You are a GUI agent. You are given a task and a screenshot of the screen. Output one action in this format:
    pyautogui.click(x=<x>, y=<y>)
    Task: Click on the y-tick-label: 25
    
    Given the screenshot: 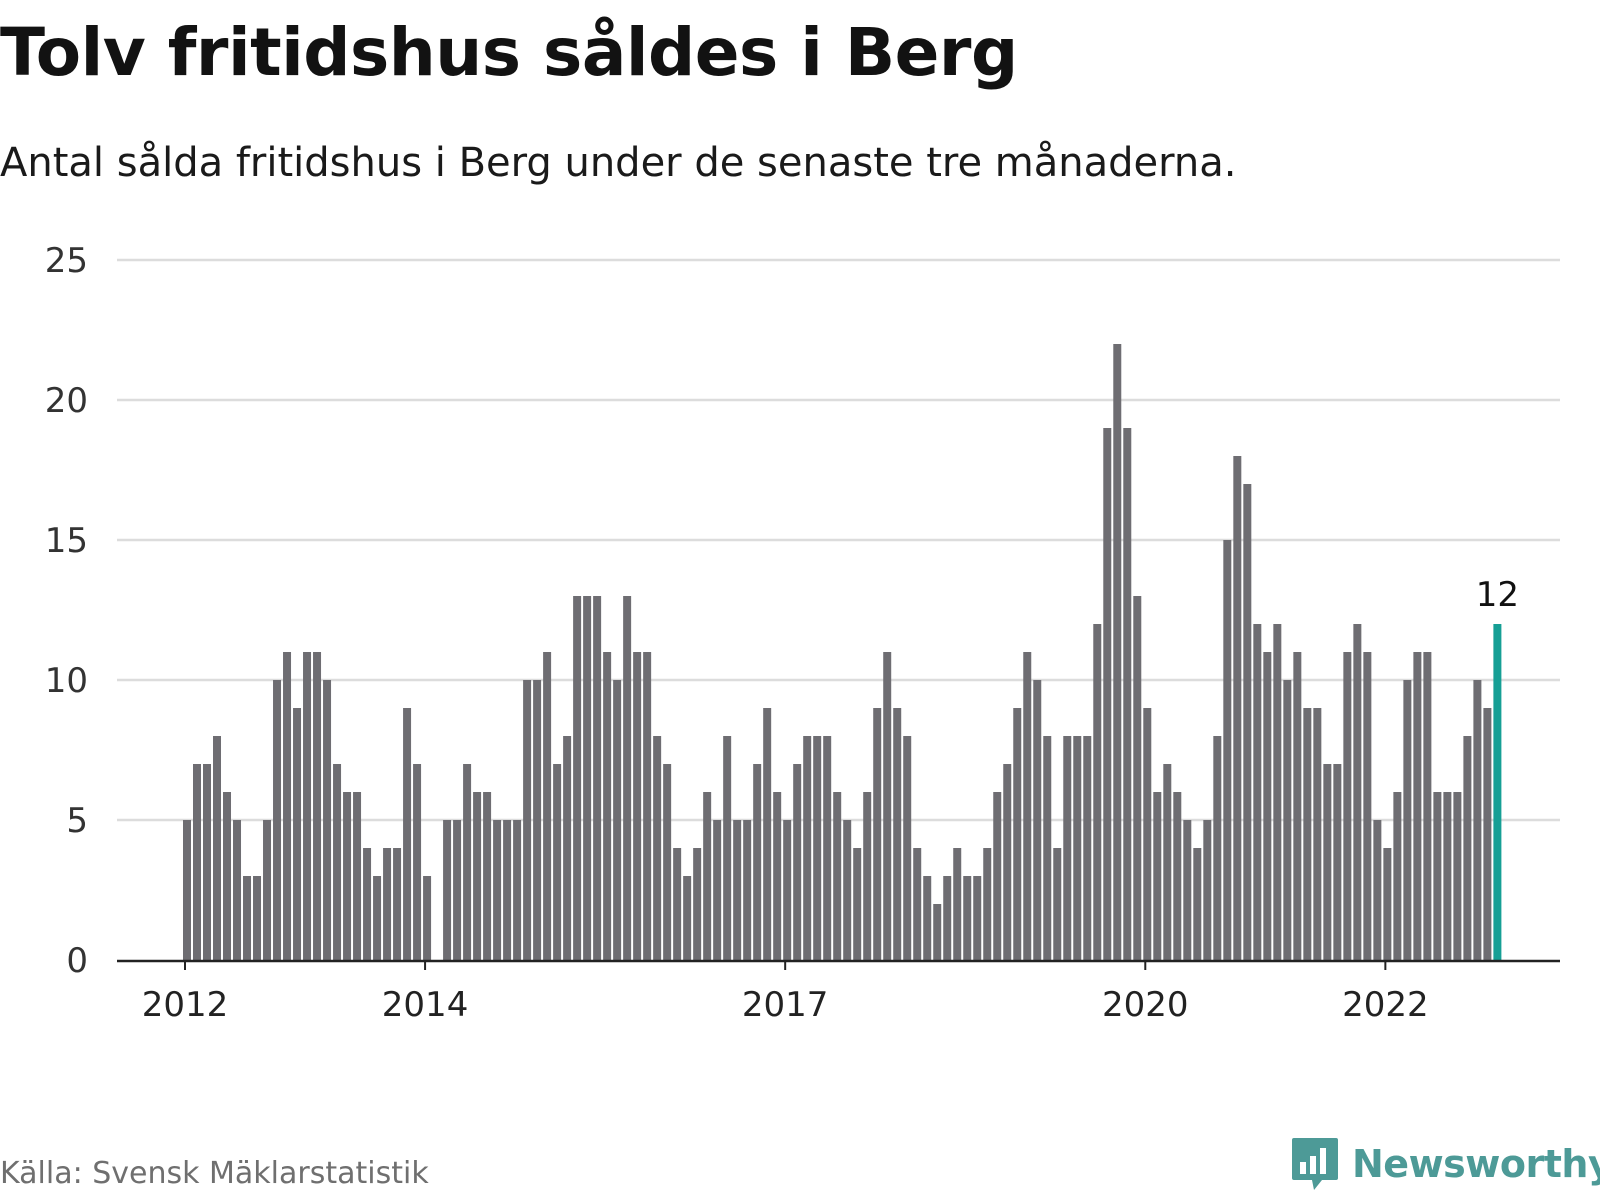 What is the action you would take?
    pyautogui.click(x=66, y=261)
    